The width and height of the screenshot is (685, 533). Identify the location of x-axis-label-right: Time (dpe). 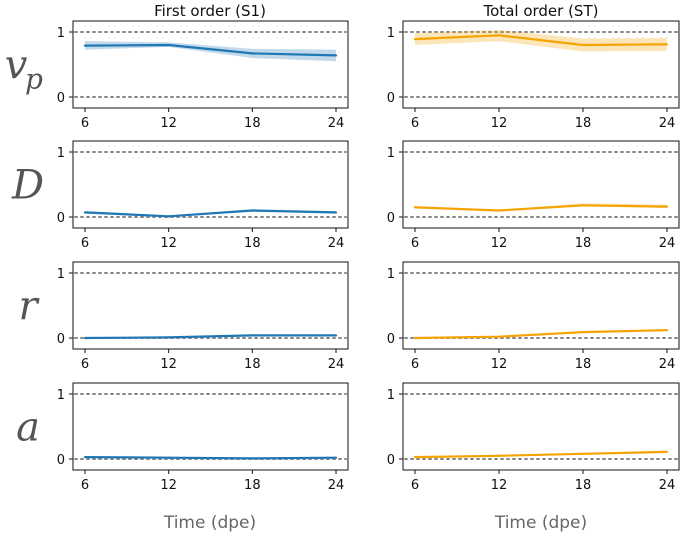
(540, 523).